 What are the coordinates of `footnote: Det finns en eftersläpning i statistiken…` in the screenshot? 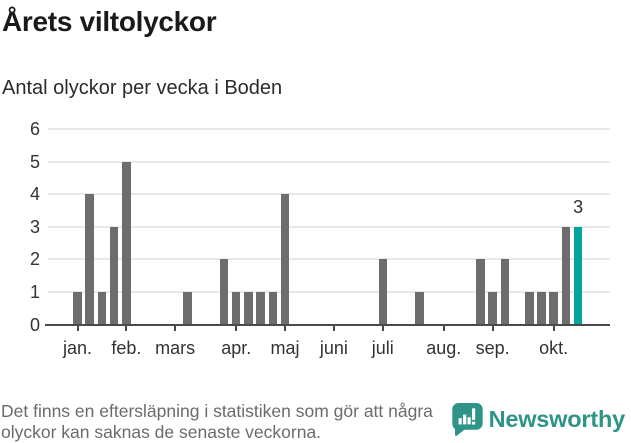 It's located at (217, 422).